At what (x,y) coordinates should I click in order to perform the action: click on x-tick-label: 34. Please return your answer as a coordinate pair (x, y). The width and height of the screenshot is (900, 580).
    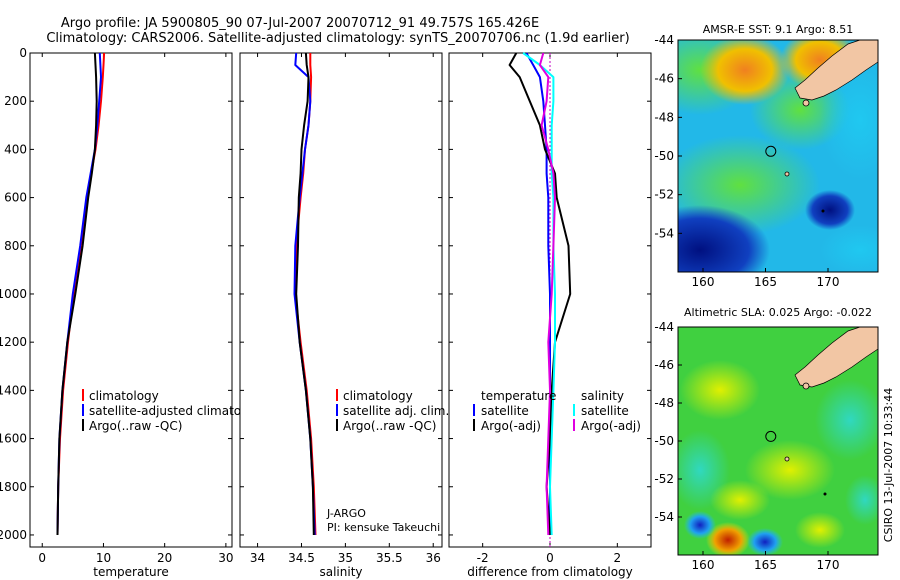
    Looking at the image, I should click on (257, 558).